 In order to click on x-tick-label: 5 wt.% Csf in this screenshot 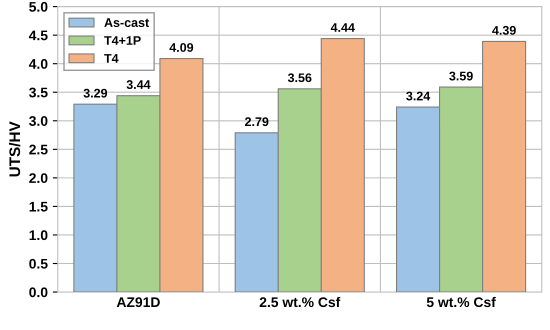, I will do `click(461, 302)`.